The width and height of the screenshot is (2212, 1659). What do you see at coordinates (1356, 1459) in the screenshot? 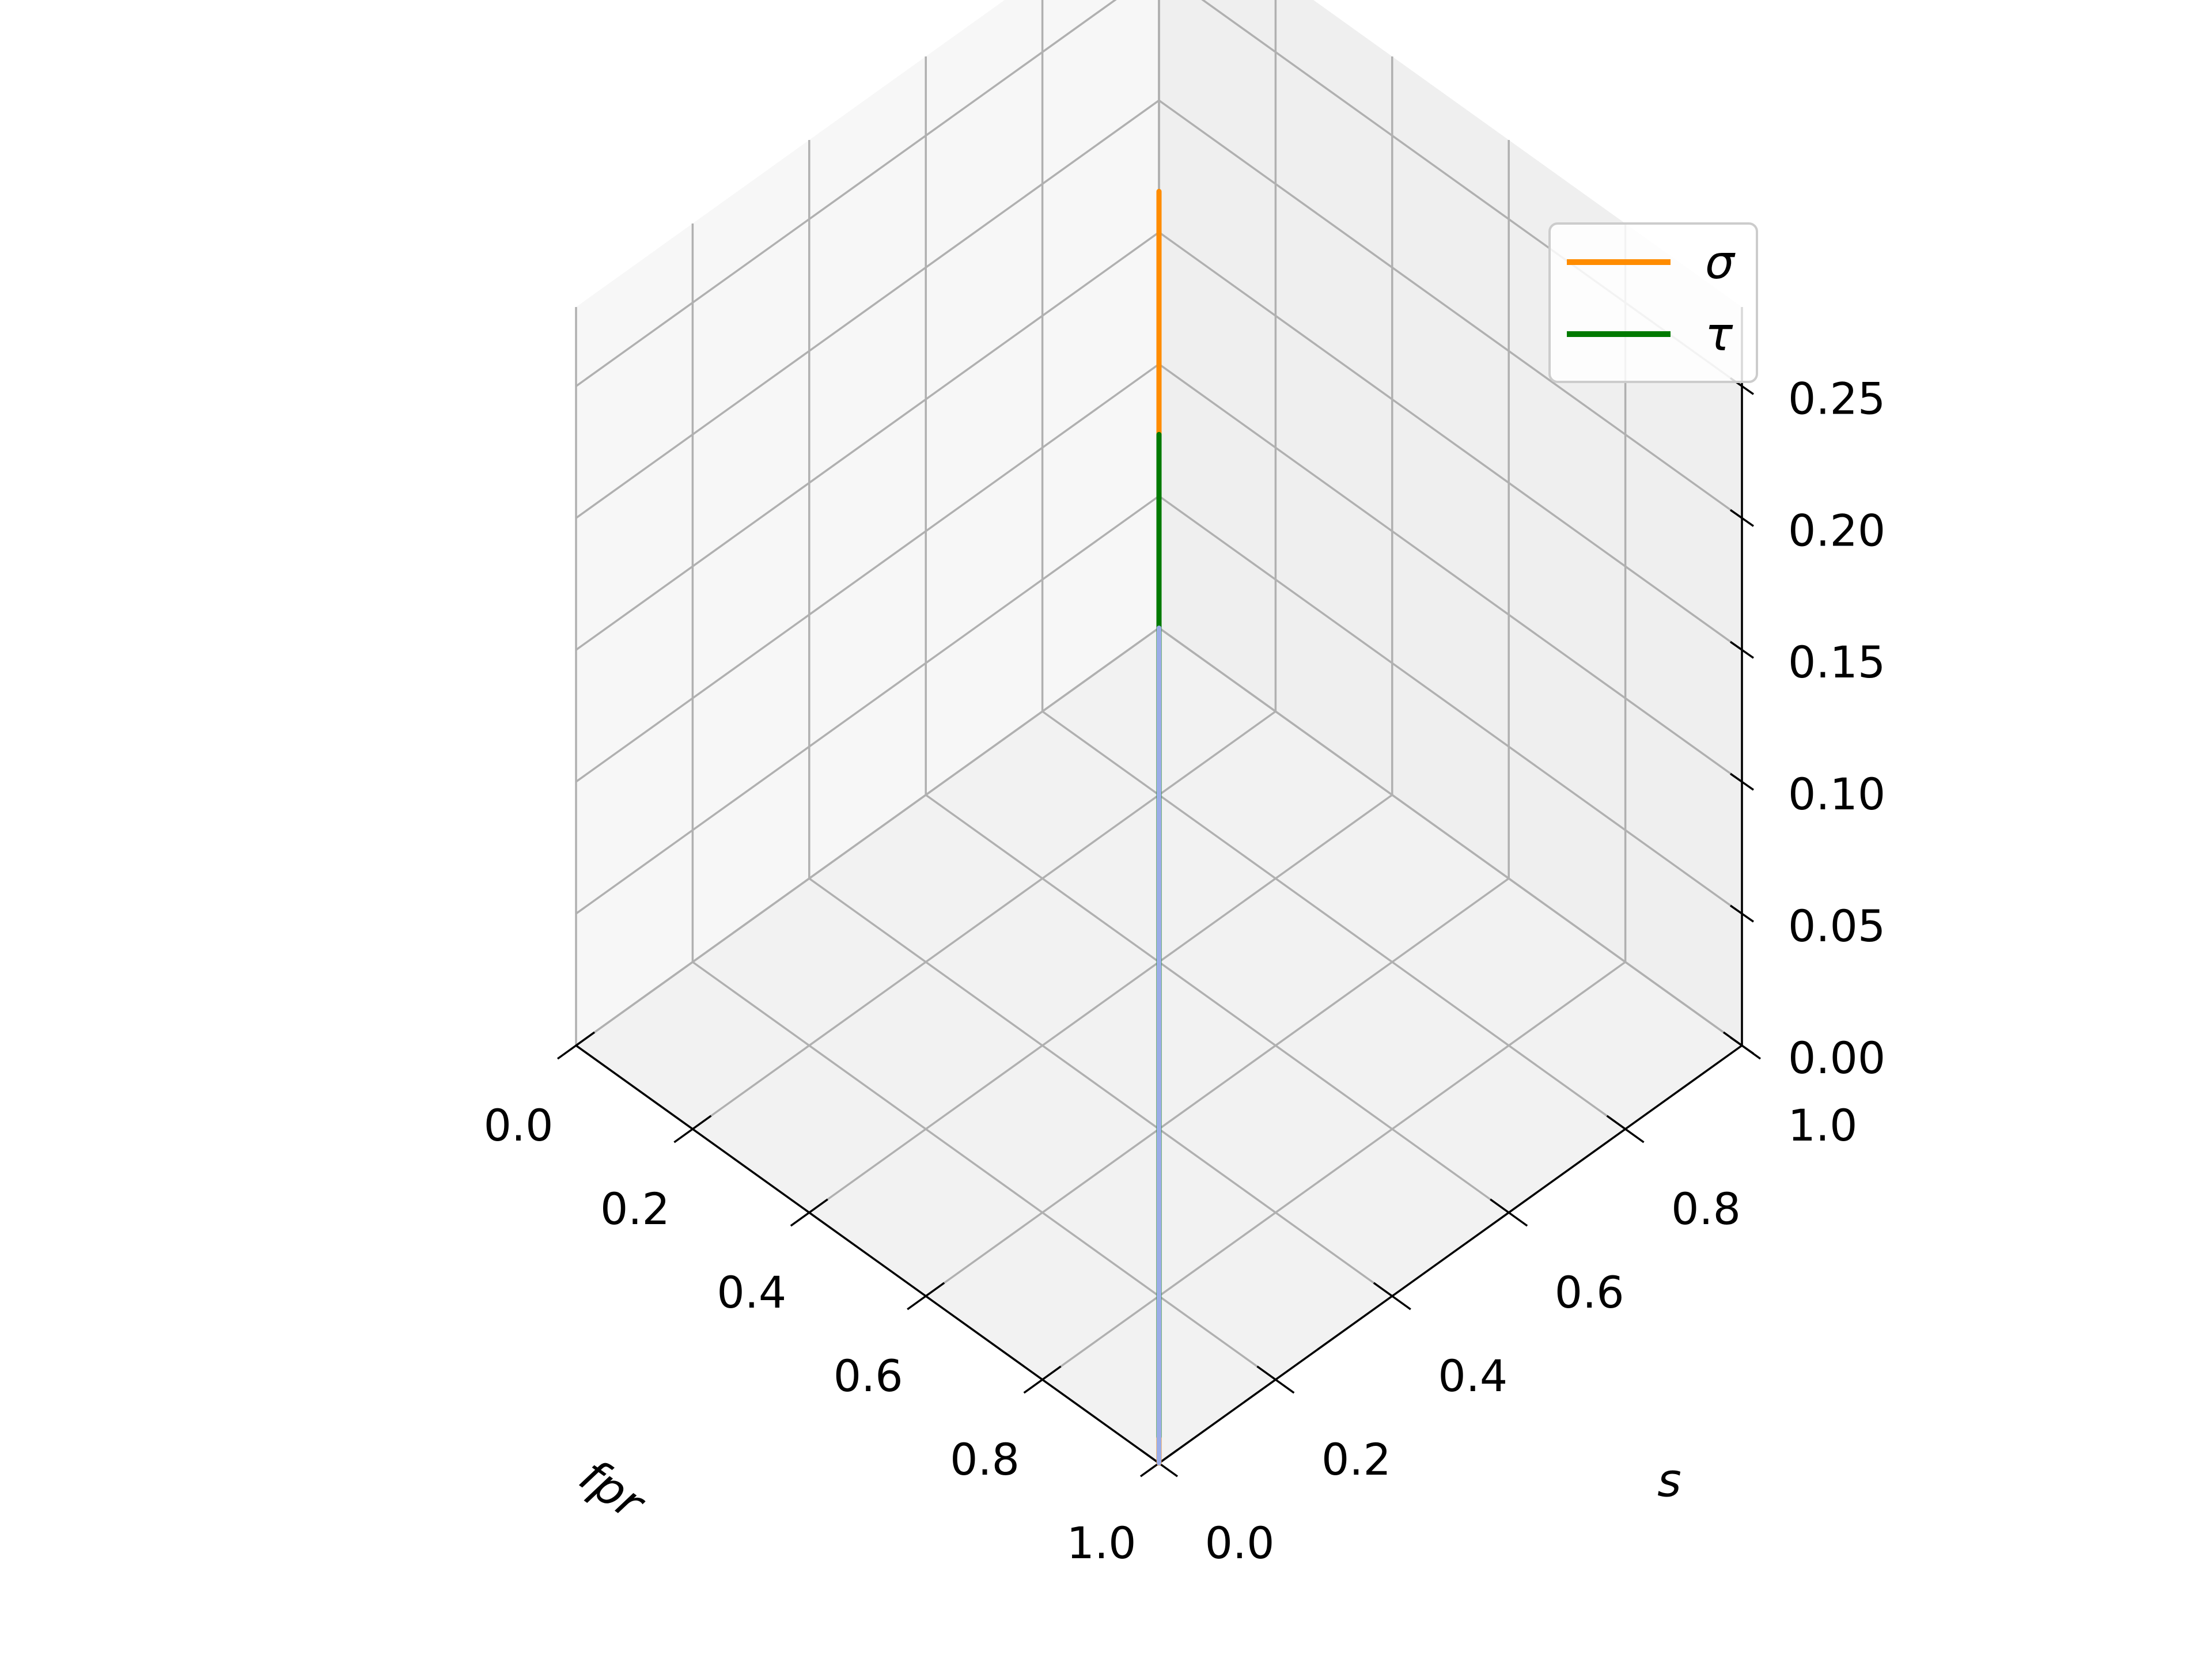
I see `y-tick-label-1: 0.2` at bounding box center [1356, 1459].